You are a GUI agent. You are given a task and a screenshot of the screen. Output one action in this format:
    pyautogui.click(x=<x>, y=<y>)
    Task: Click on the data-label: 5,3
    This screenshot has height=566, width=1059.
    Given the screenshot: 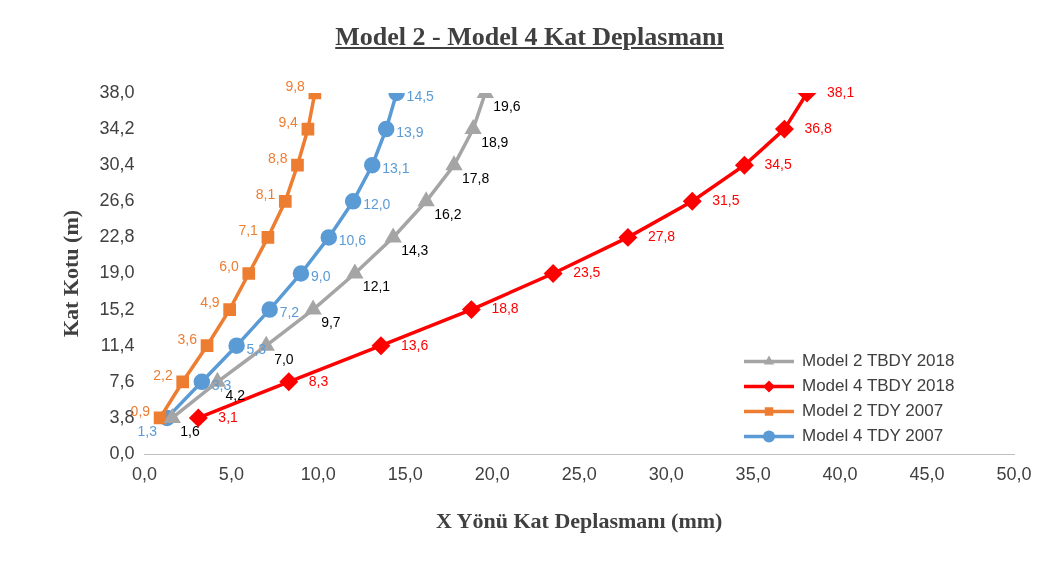 What is the action you would take?
    pyautogui.click(x=256, y=348)
    